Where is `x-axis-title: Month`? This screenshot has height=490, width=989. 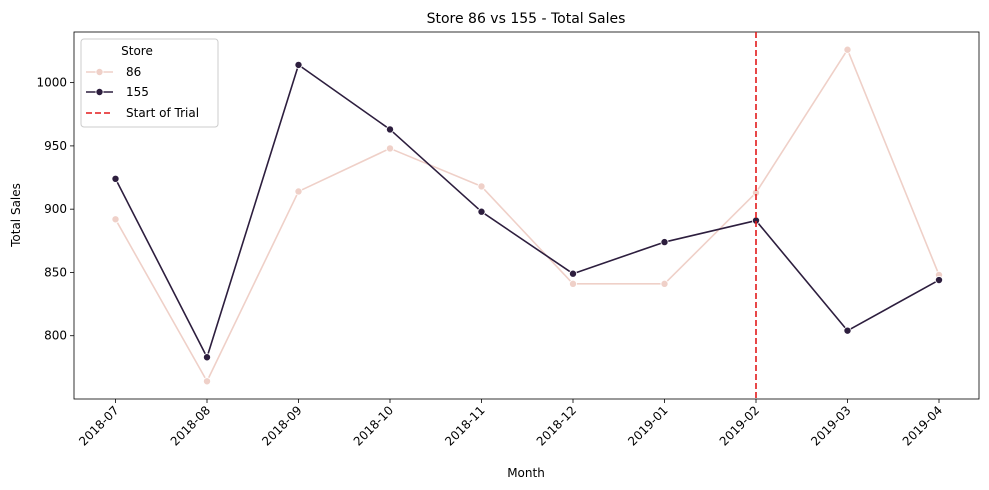 x-axis-title: Month is located at coordinates (526, 473).